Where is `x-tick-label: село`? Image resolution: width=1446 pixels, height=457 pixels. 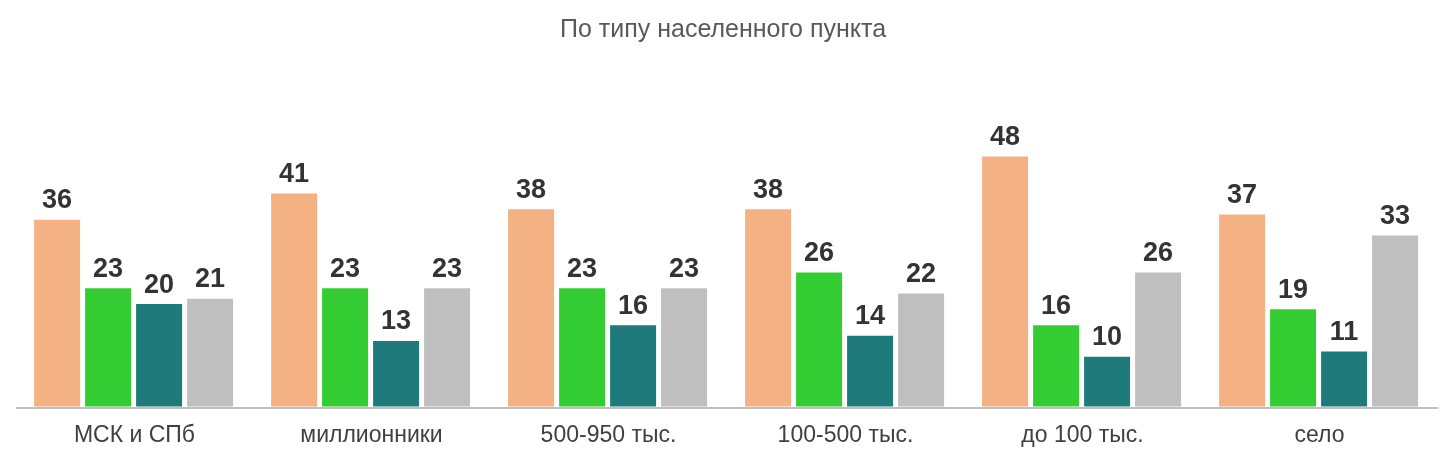 x-tick-label: село is located at coordinates (1319, 434).